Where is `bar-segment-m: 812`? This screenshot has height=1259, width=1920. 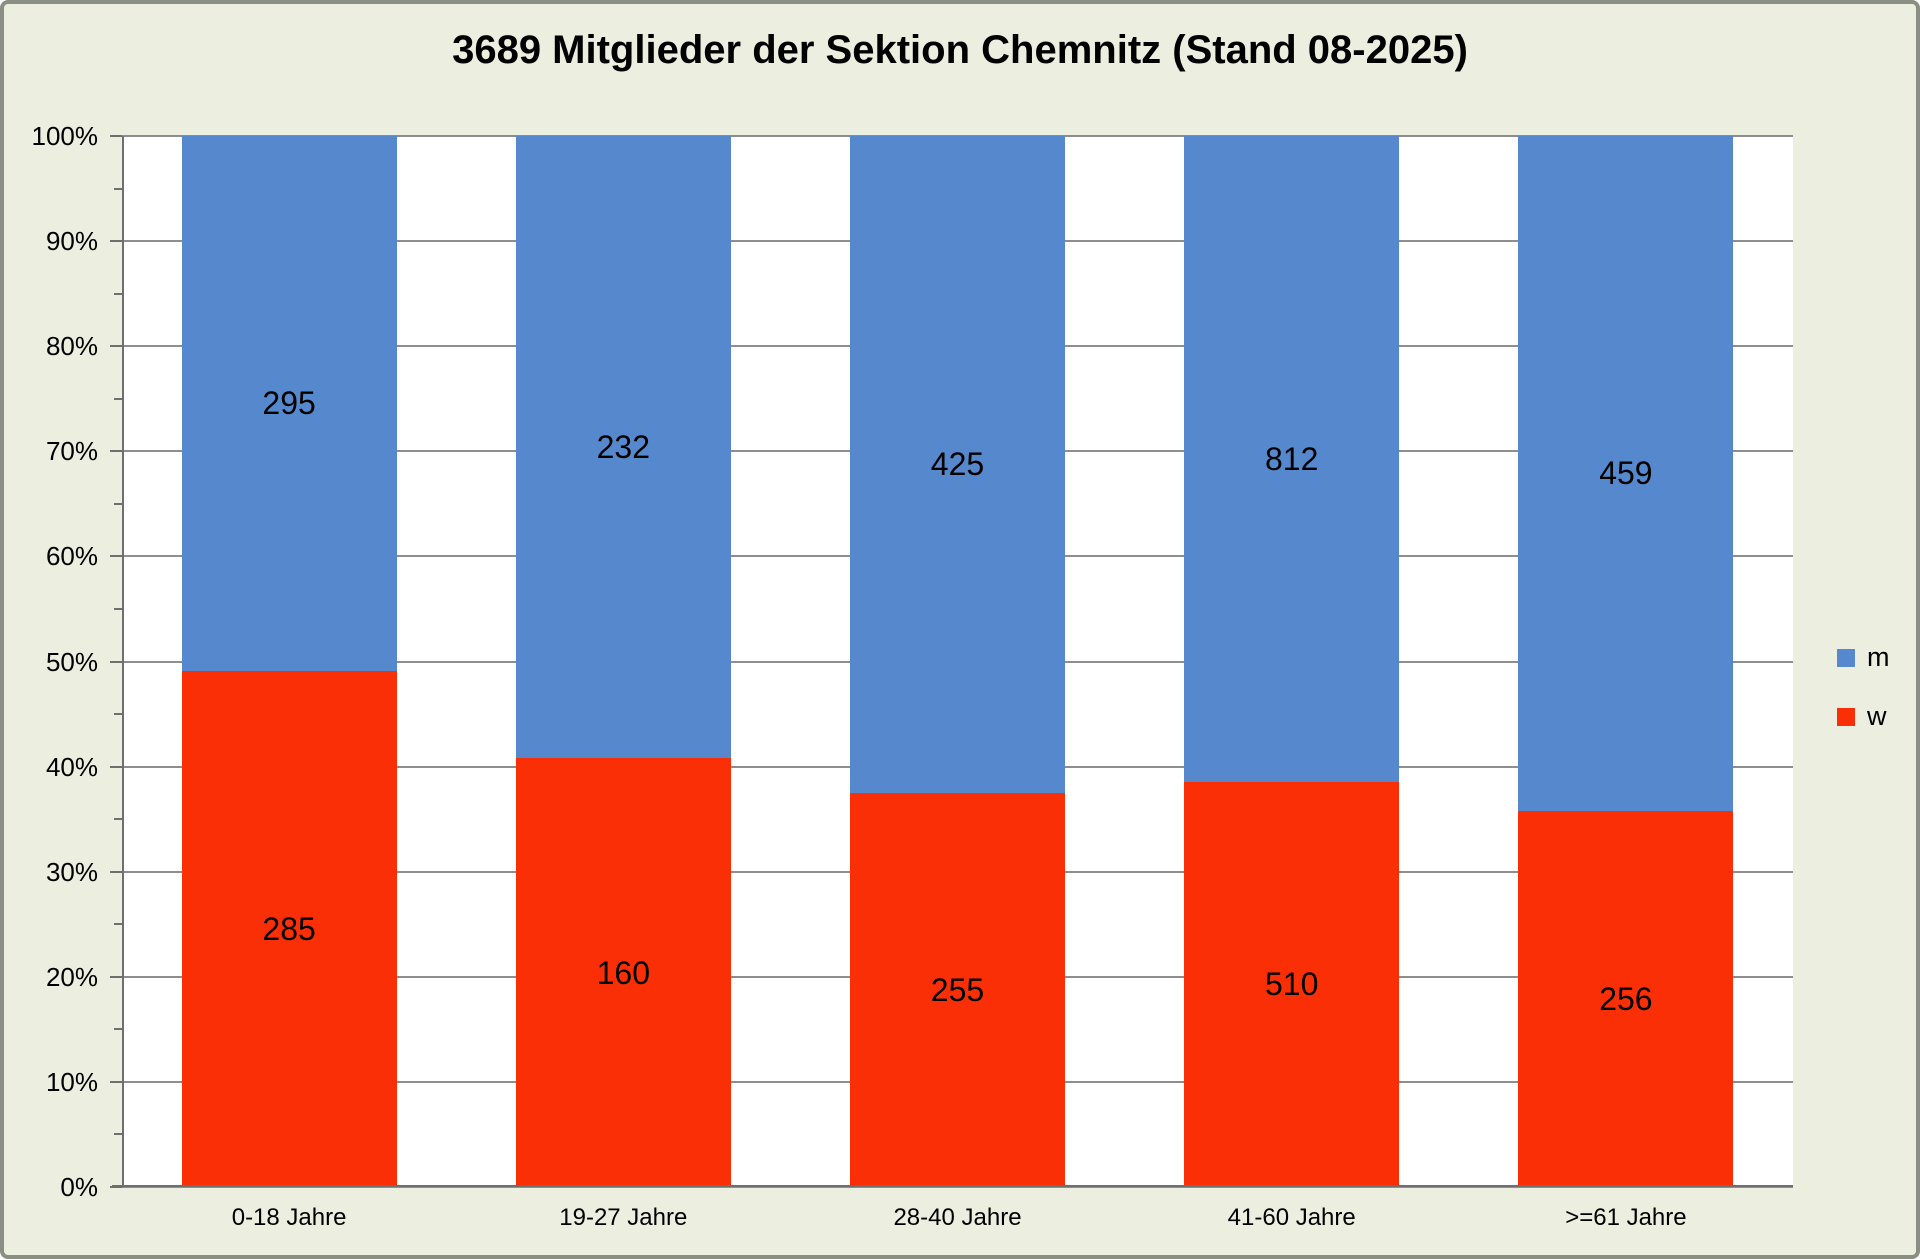
bar-segment-m: 812 is located at coordinates (1292, 459).